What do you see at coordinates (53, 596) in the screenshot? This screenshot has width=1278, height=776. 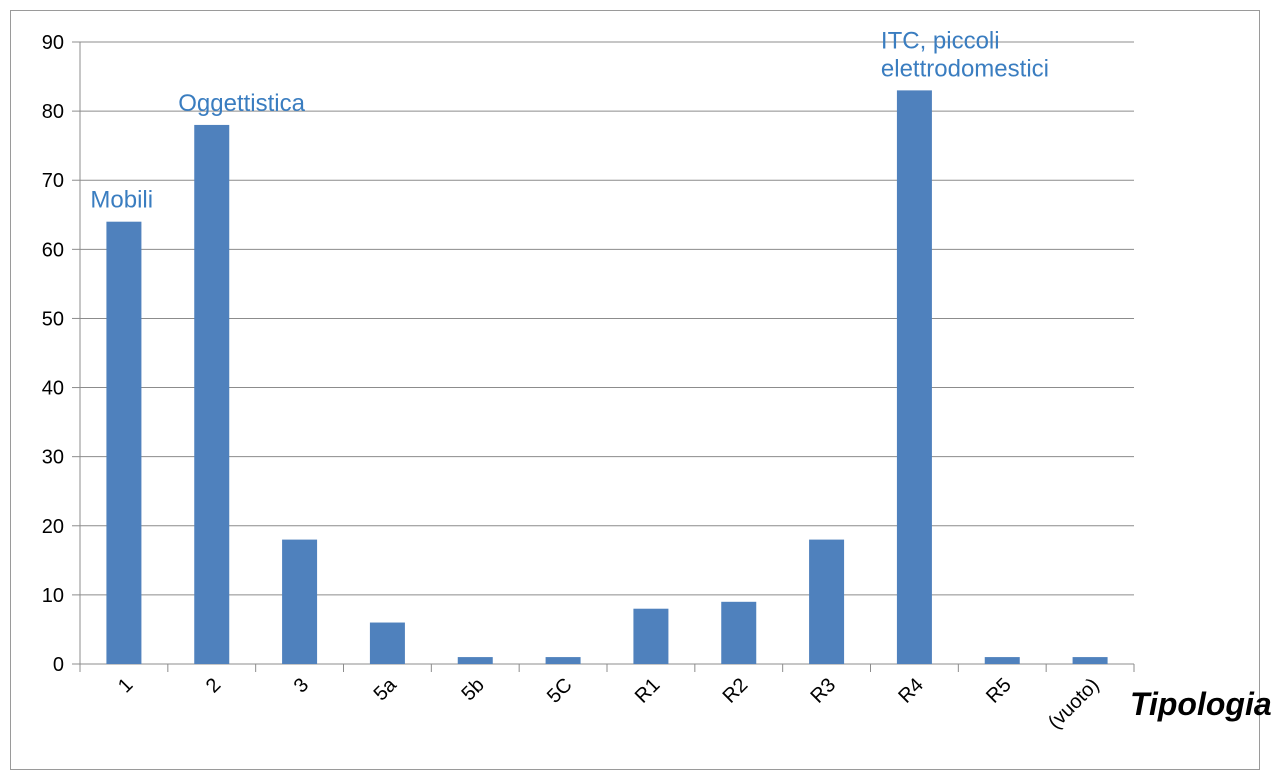 I see `y-tick-label: 10` at bounding box center [53, 596].